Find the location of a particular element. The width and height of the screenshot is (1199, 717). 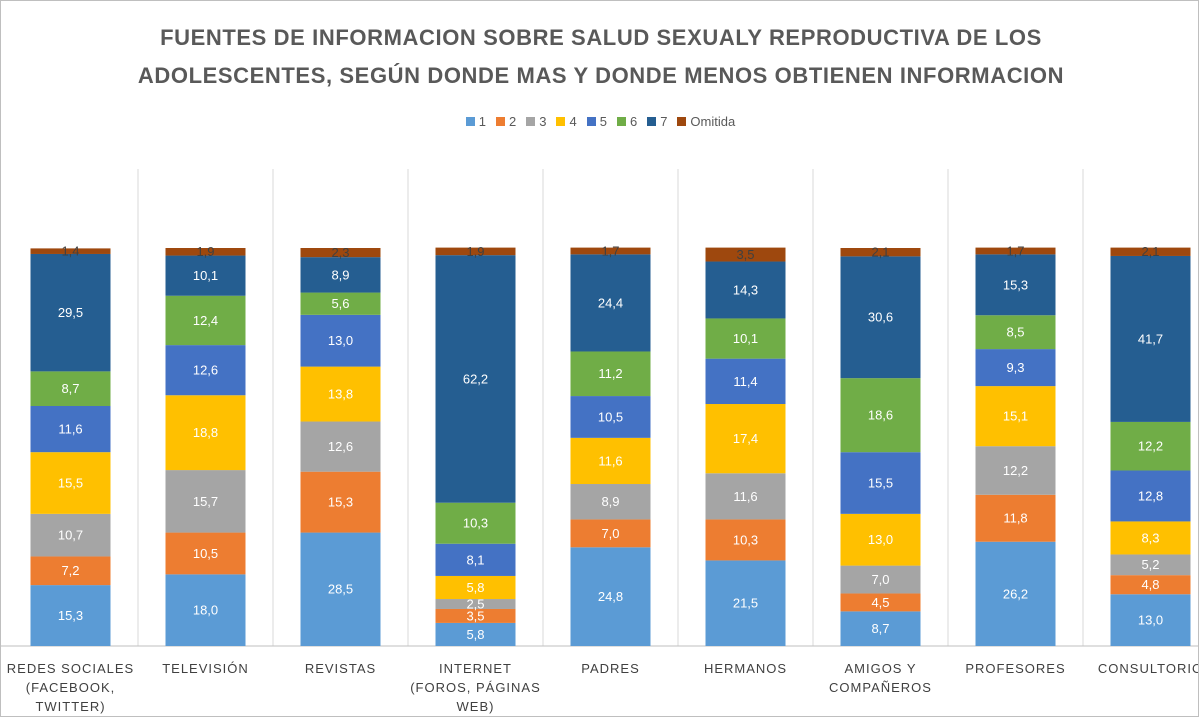

data-label: 4,8 is located at coordinates (1150, 584).